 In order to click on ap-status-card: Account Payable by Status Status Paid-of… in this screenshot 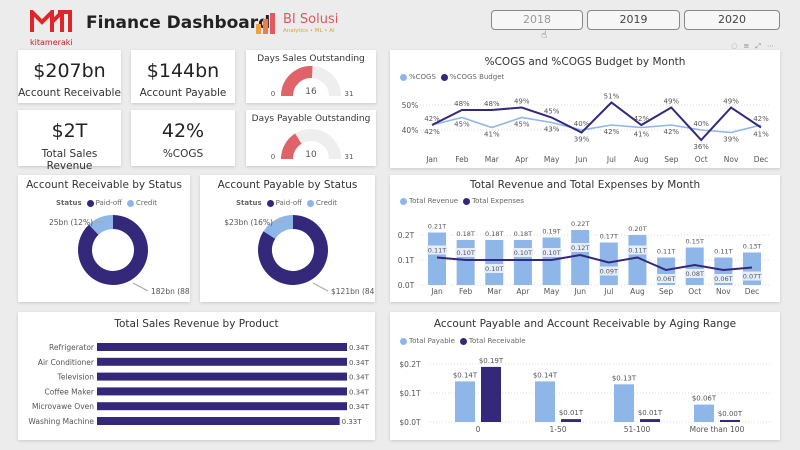, I will do `click(287, 238)`.